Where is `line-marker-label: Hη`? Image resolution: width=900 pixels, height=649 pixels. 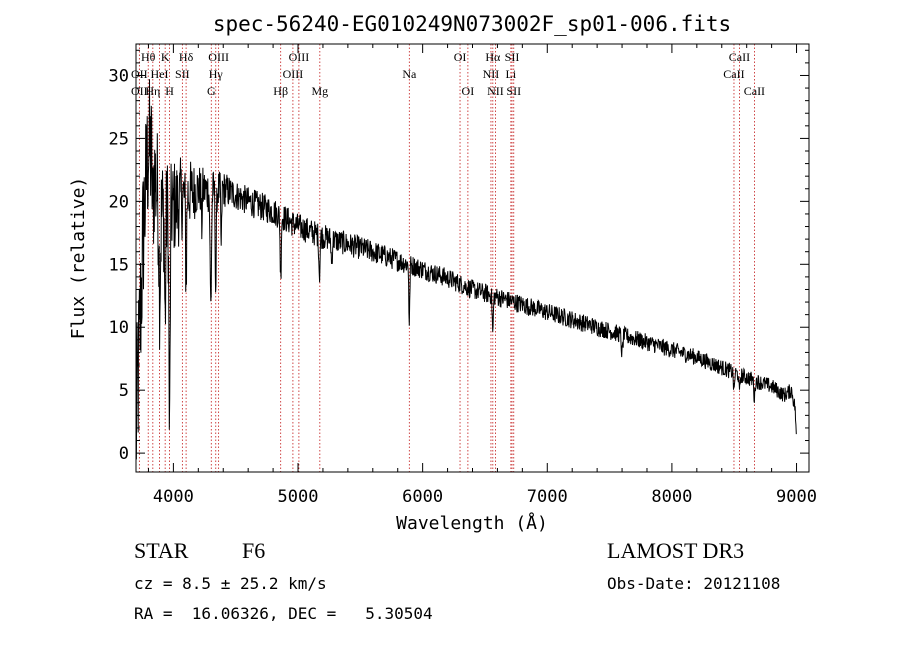 line-marker-label: Hη is located at coordinates (152, 91).